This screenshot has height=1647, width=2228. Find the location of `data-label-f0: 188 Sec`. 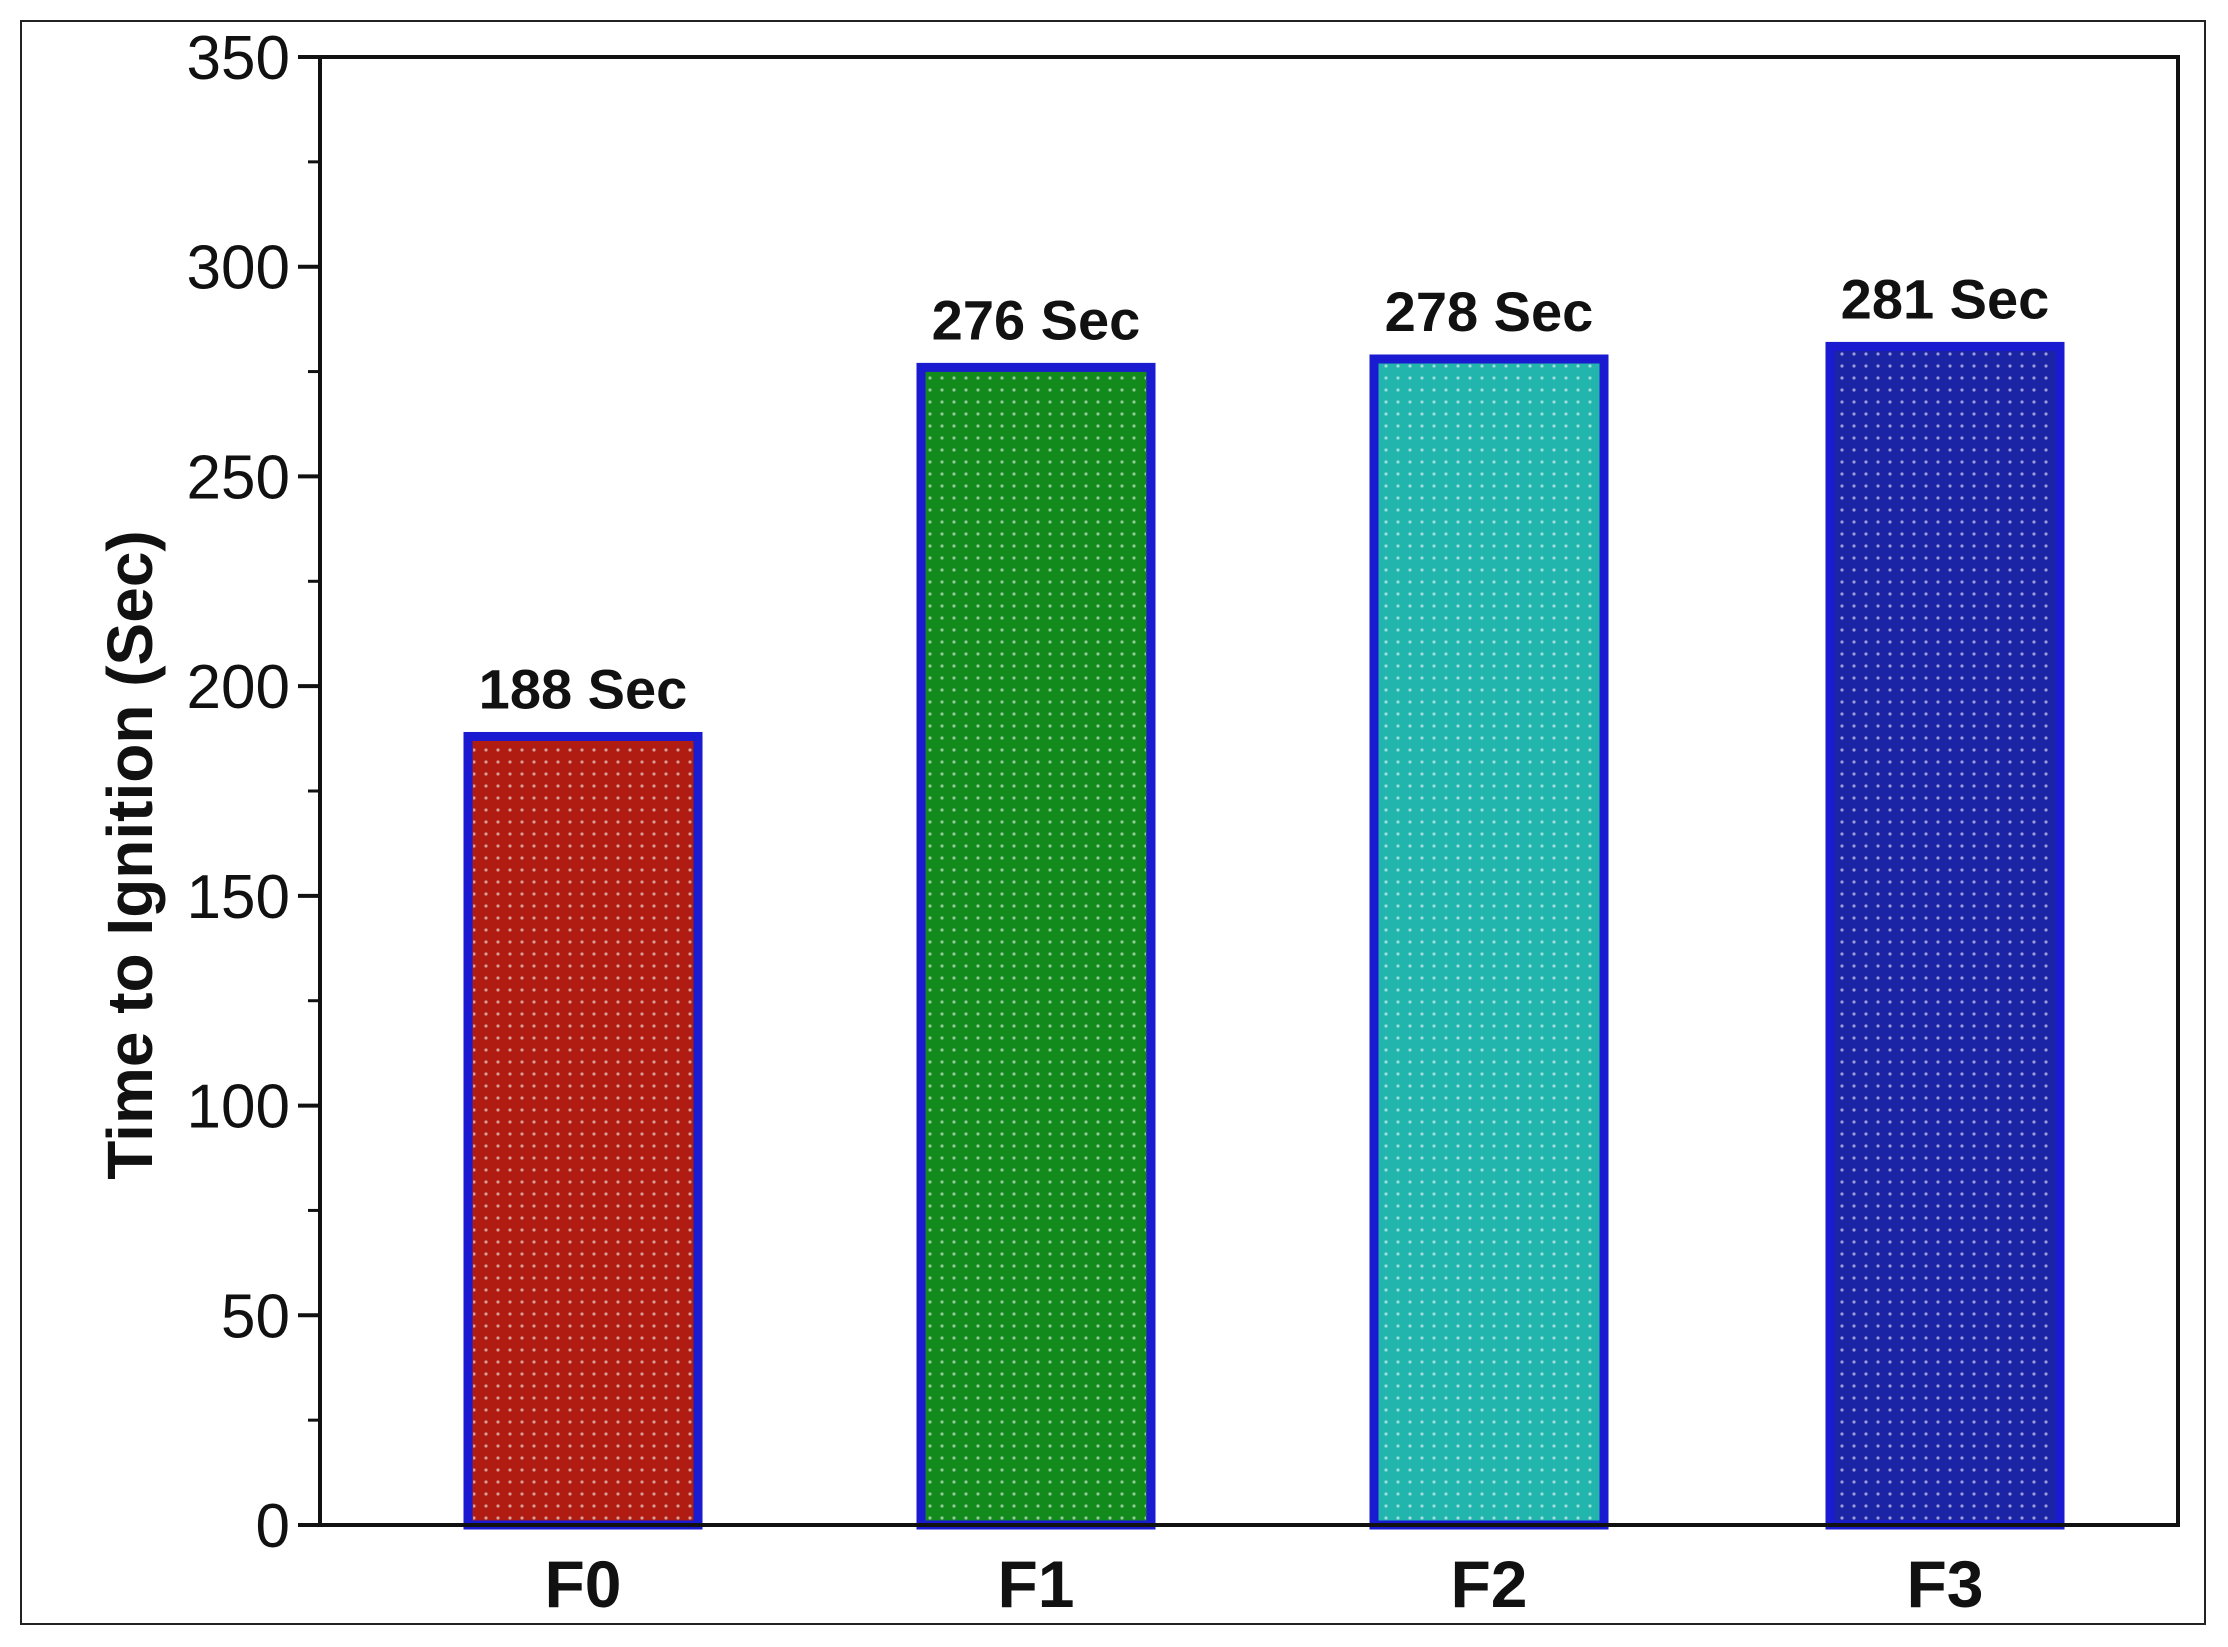

data-label-f0: 188 Sec is located at coordinates (583, 688).